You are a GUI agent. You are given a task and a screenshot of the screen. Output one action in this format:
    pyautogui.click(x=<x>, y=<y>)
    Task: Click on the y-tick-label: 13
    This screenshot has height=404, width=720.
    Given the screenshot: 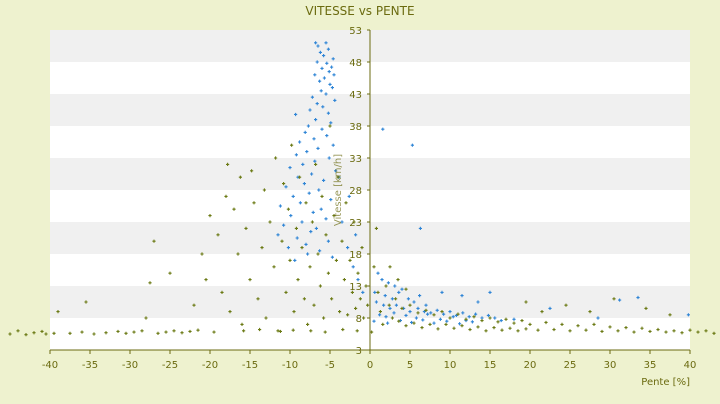 What is the action you would take?
    pyautogui.click(x=355, y=287)
    